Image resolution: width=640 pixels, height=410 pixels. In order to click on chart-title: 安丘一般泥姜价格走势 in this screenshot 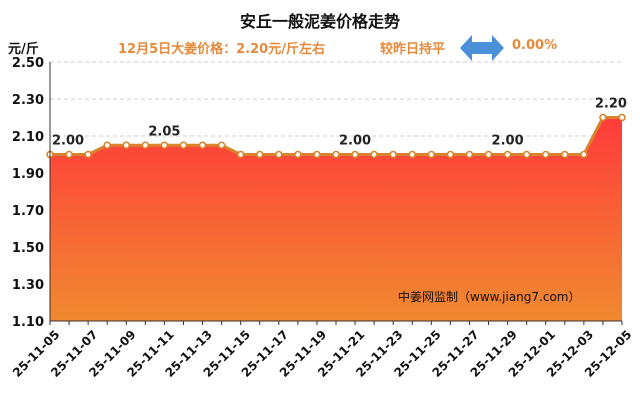, I will do `click(319, 21)`.